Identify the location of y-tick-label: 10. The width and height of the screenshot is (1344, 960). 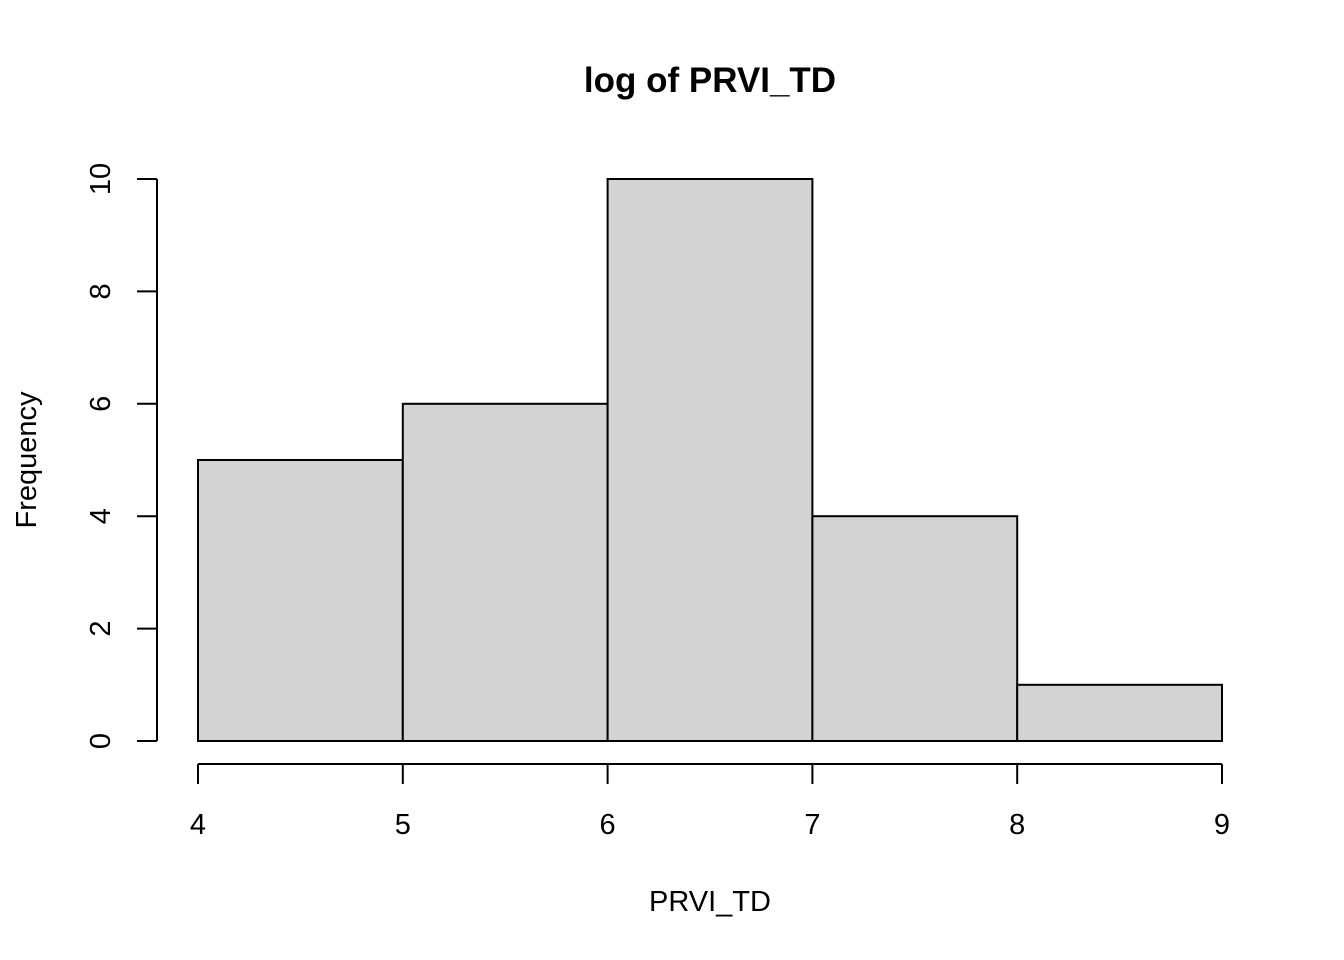
(101, 179).